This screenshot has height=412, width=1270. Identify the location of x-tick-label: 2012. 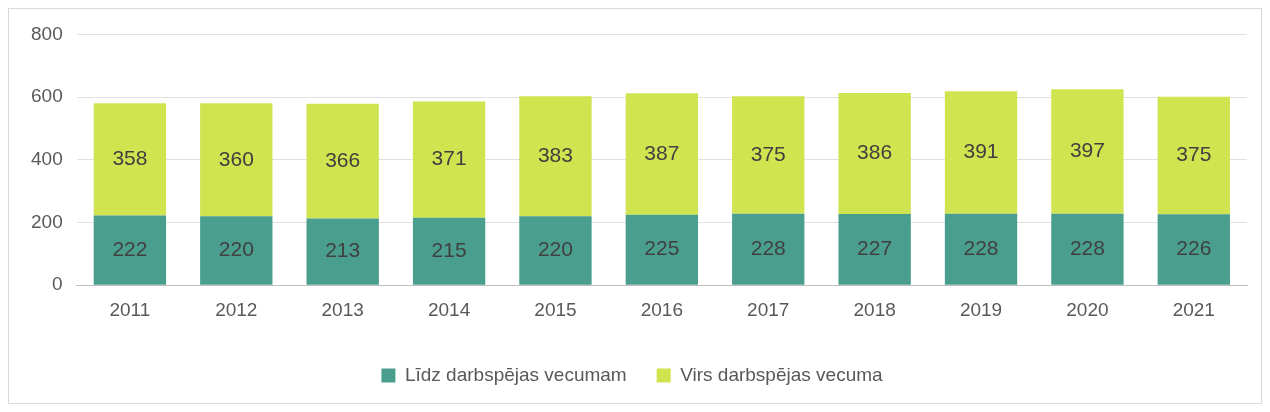
(236, 309).